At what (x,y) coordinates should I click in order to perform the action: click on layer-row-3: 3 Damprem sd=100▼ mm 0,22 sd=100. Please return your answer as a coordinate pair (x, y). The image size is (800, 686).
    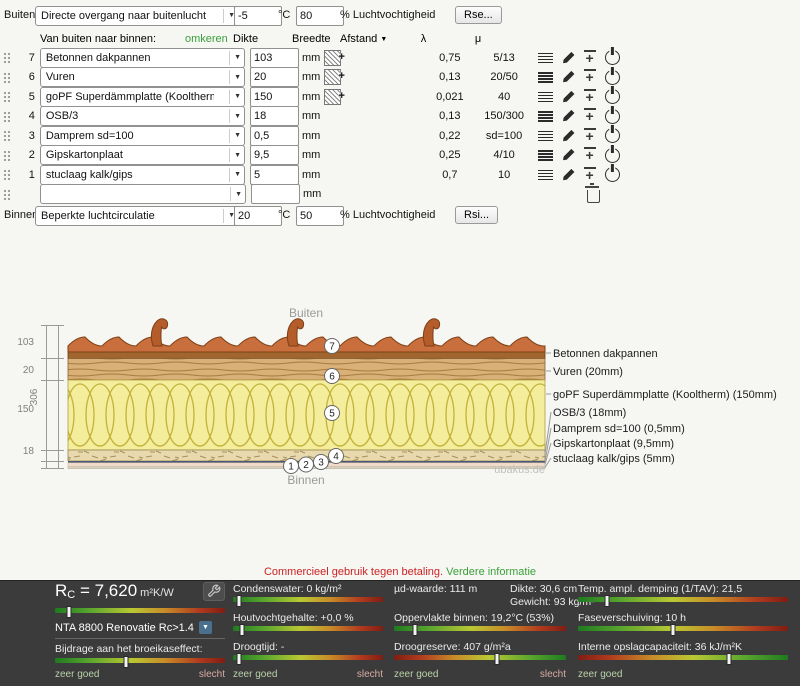
    Looking at the image, I should click on (310, 135).